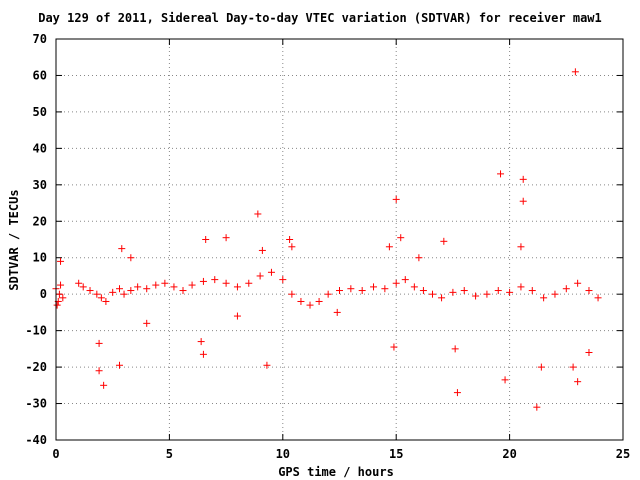 The image size is (640, 480). What do you see at coordinates (40, 148) in the screenshot?
I see `y-tick-label: 40` at bounding box center [40, 148].